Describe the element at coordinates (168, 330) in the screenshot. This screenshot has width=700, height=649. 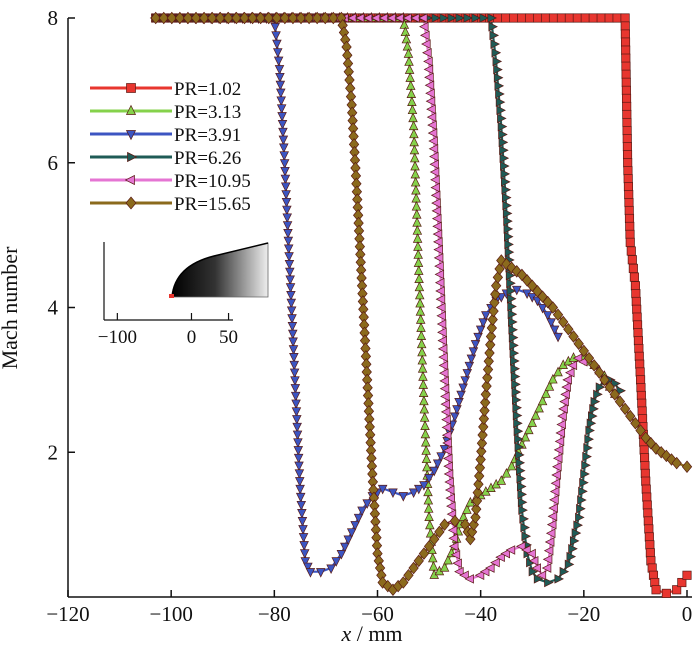
I see `inset-ticks: −100 0 50` at that location.